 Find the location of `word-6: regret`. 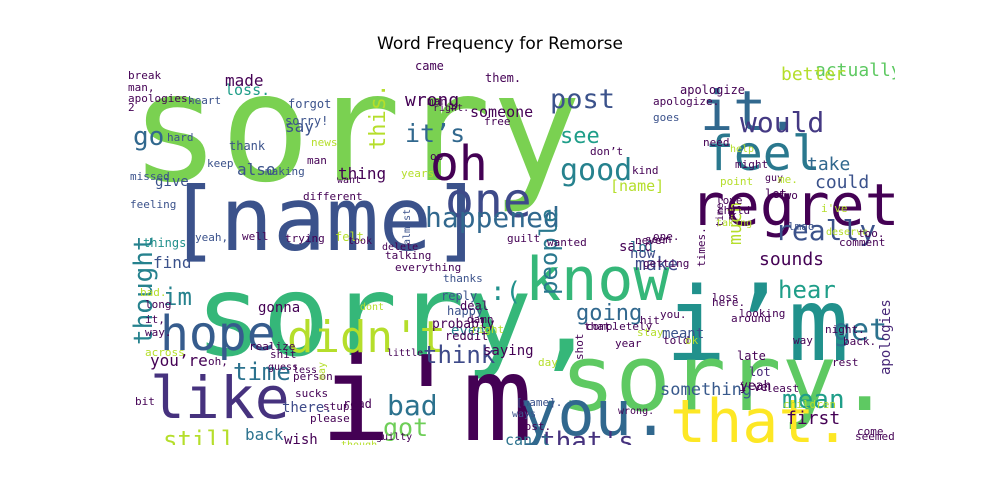

word-6: regret is located at coordinates (792, 205).